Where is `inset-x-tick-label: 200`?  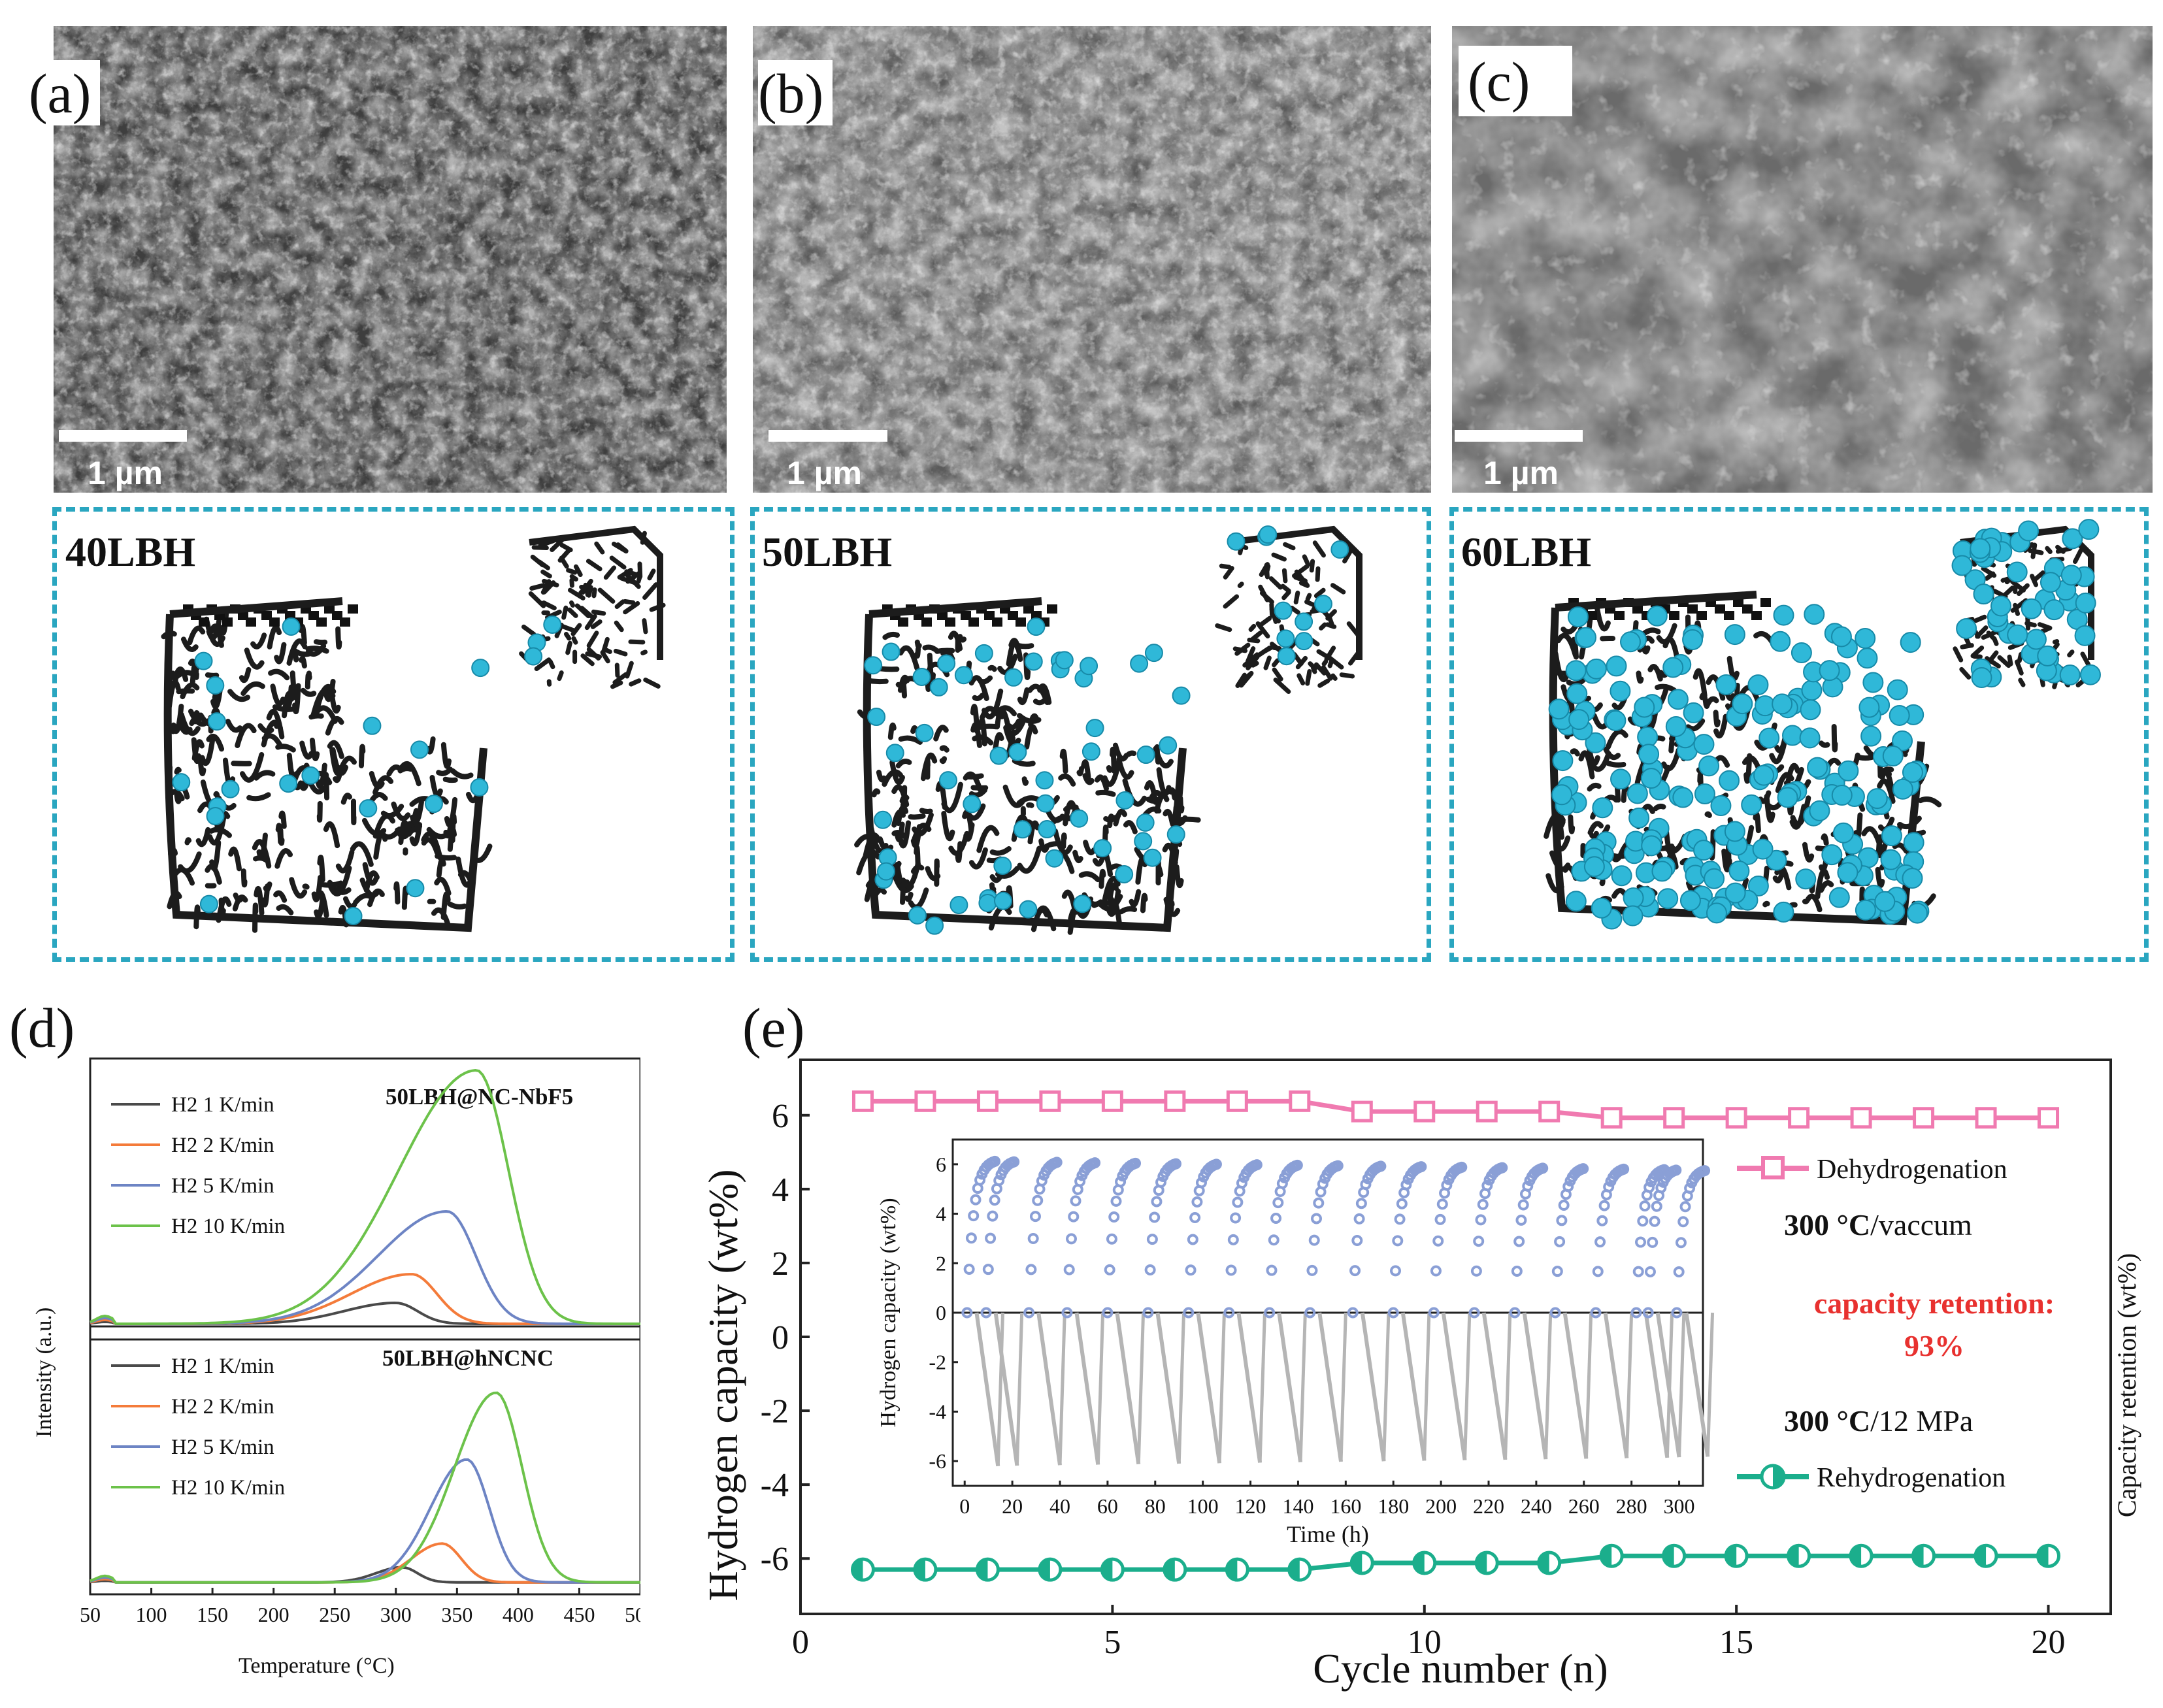
inset-x-tick-label: 200 is located at coordinates (1441, 1506).